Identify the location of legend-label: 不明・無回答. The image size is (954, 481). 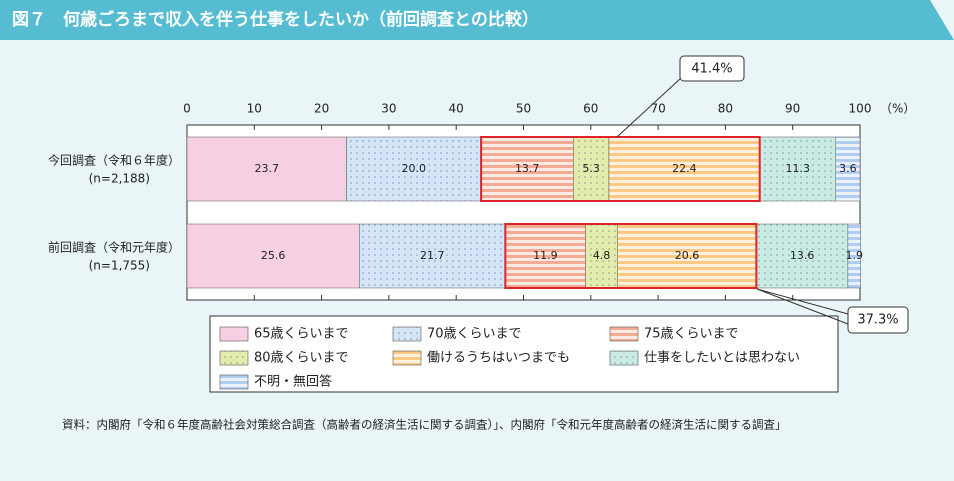
(293, 382).